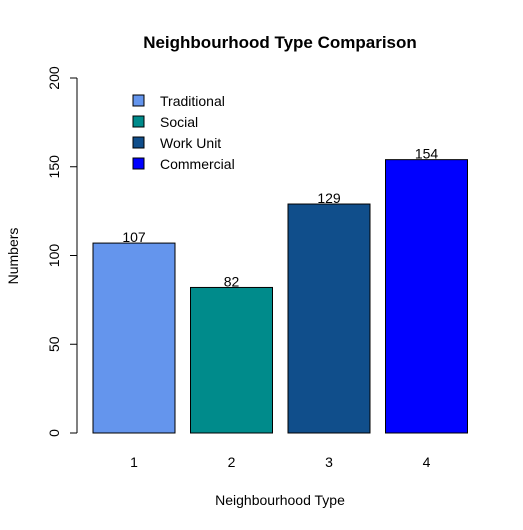 This screenshot has width=523, height=530. What do you see at coordinates (280, 500) in the screenshot?
I see `x-axis-label: Neighbourhood Type` at bounding box center [280, 500].